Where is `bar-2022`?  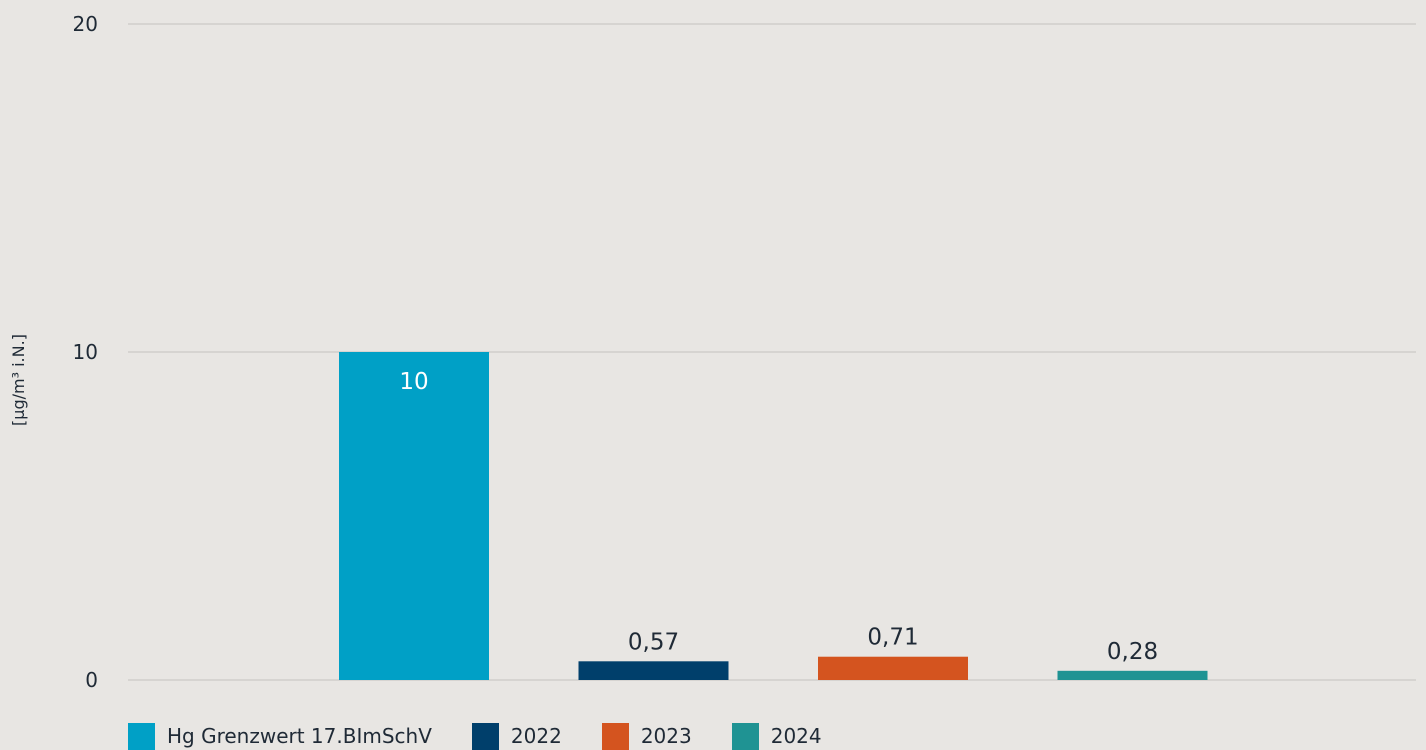 bar-2022 is located at coordinates (653, 670).